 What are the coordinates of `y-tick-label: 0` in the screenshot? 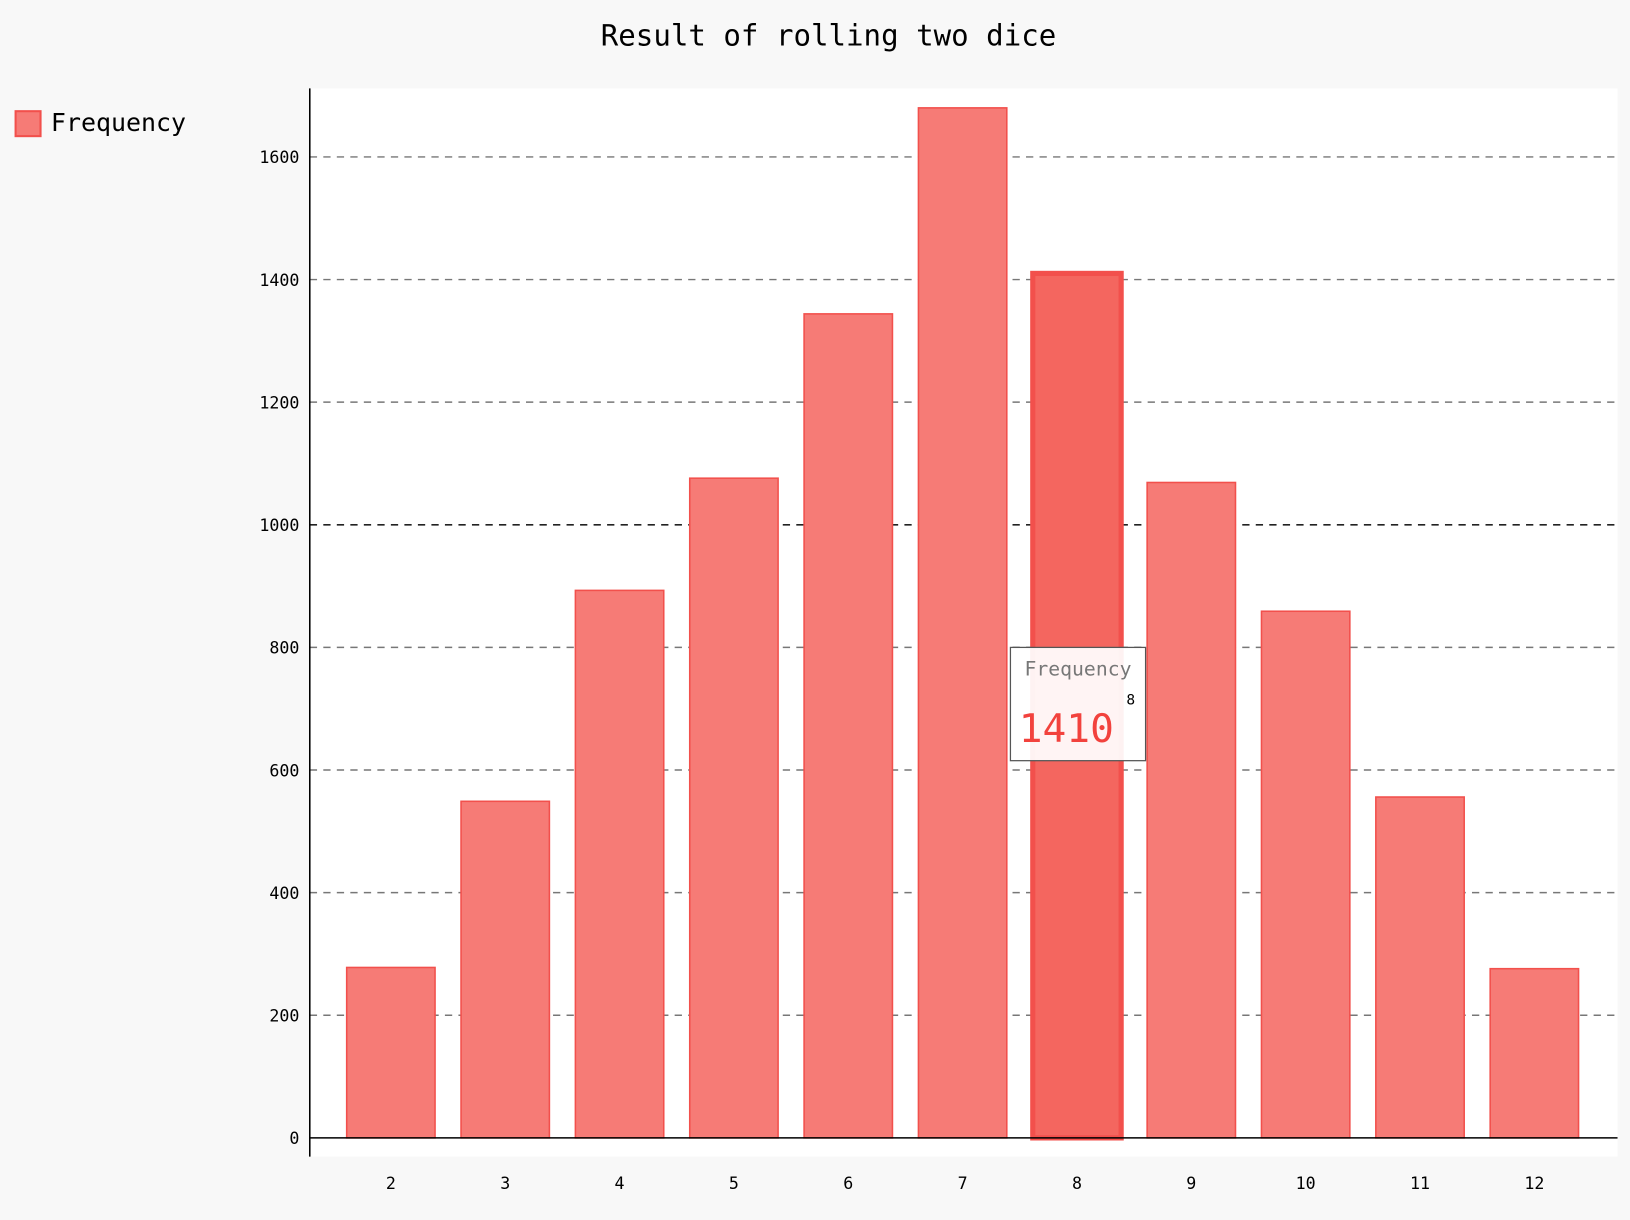 It's located at (294, 1138).